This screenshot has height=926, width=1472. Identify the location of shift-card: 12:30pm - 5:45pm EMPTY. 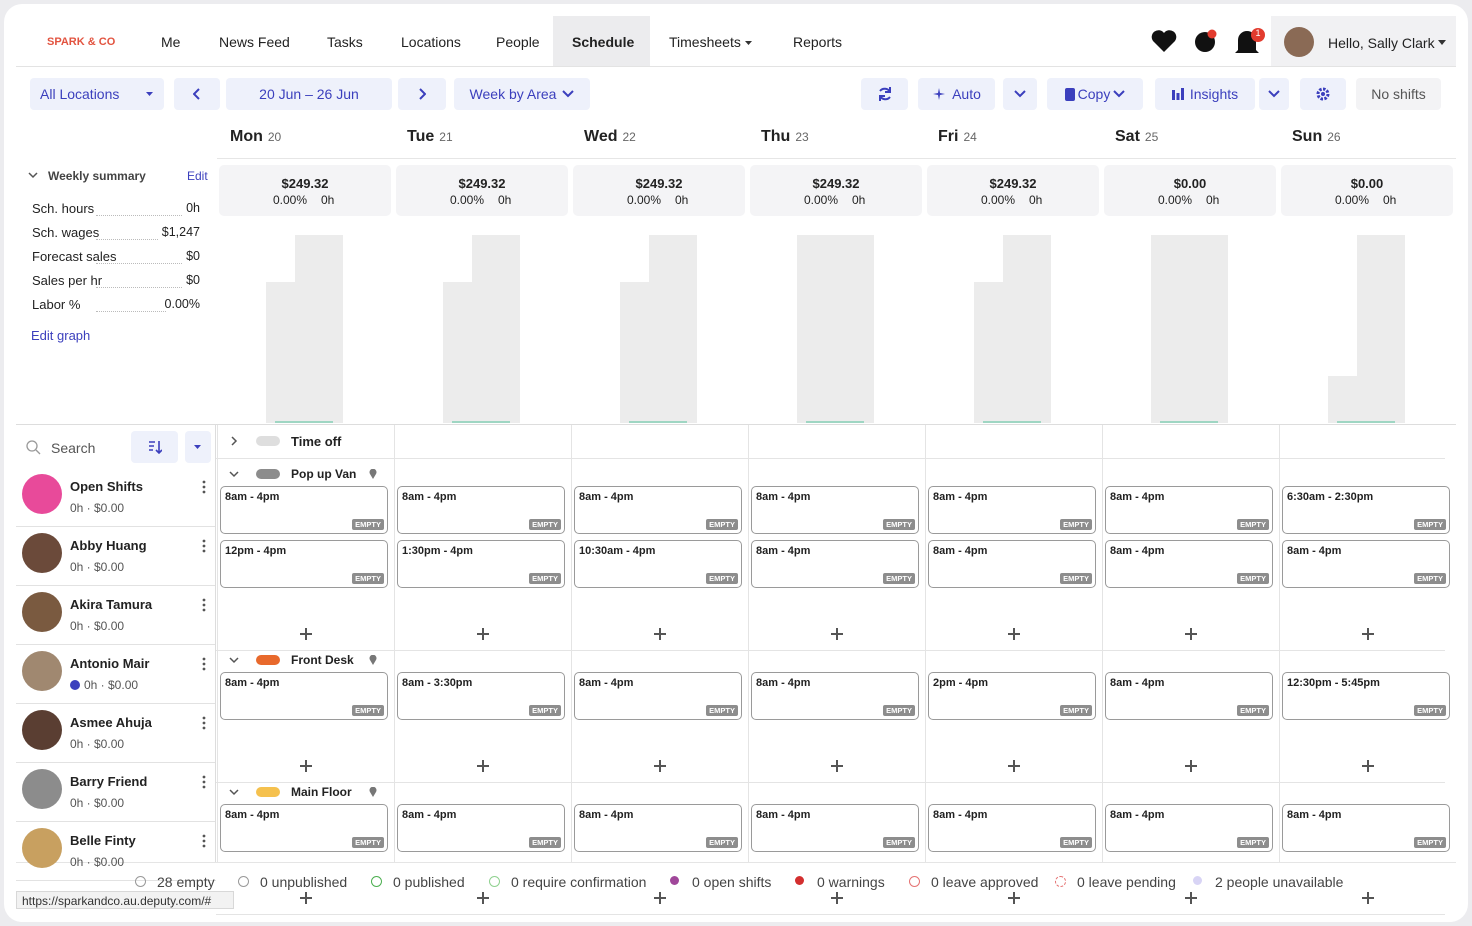
(1366, 696).